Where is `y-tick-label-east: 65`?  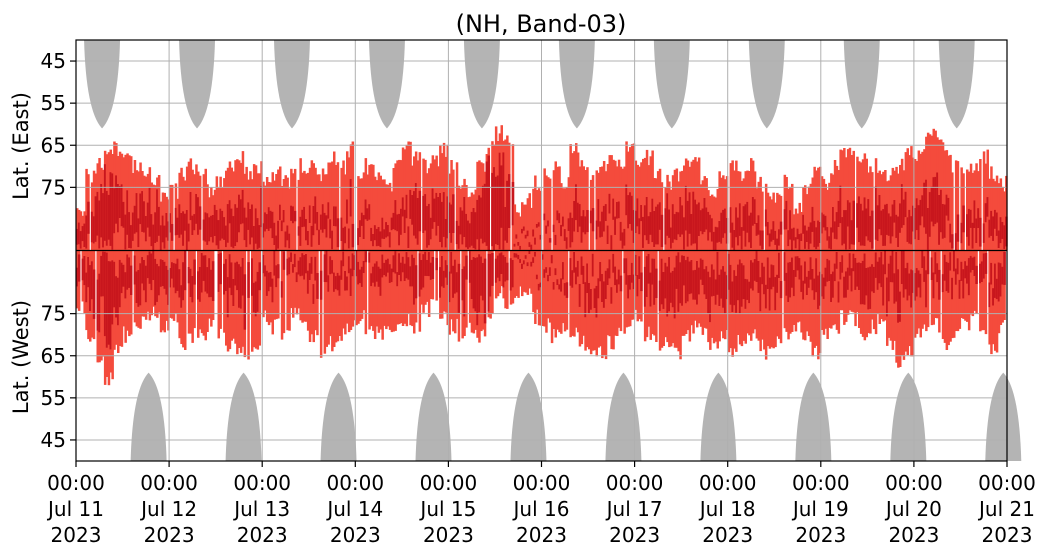 y-tick-label-east: 65 is located at coordinates (53, 145).